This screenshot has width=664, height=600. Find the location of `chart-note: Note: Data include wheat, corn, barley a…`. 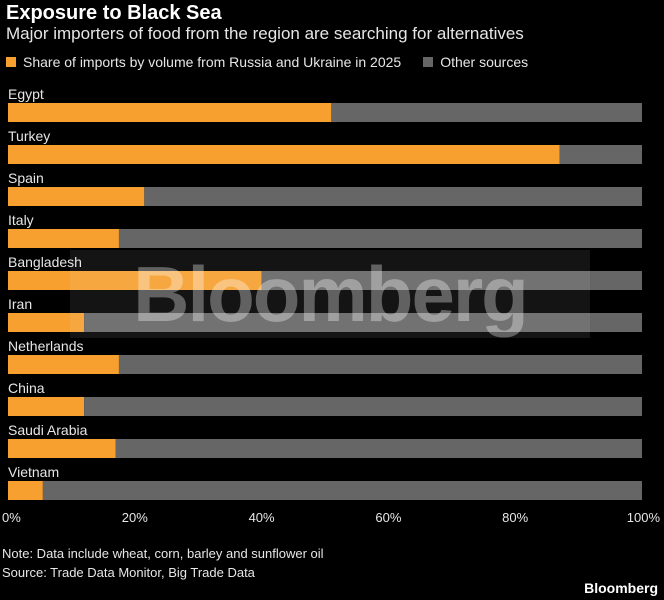

chart-note: Note: Data include wheat, corn, barley a… is located at coordinates (163, 553).